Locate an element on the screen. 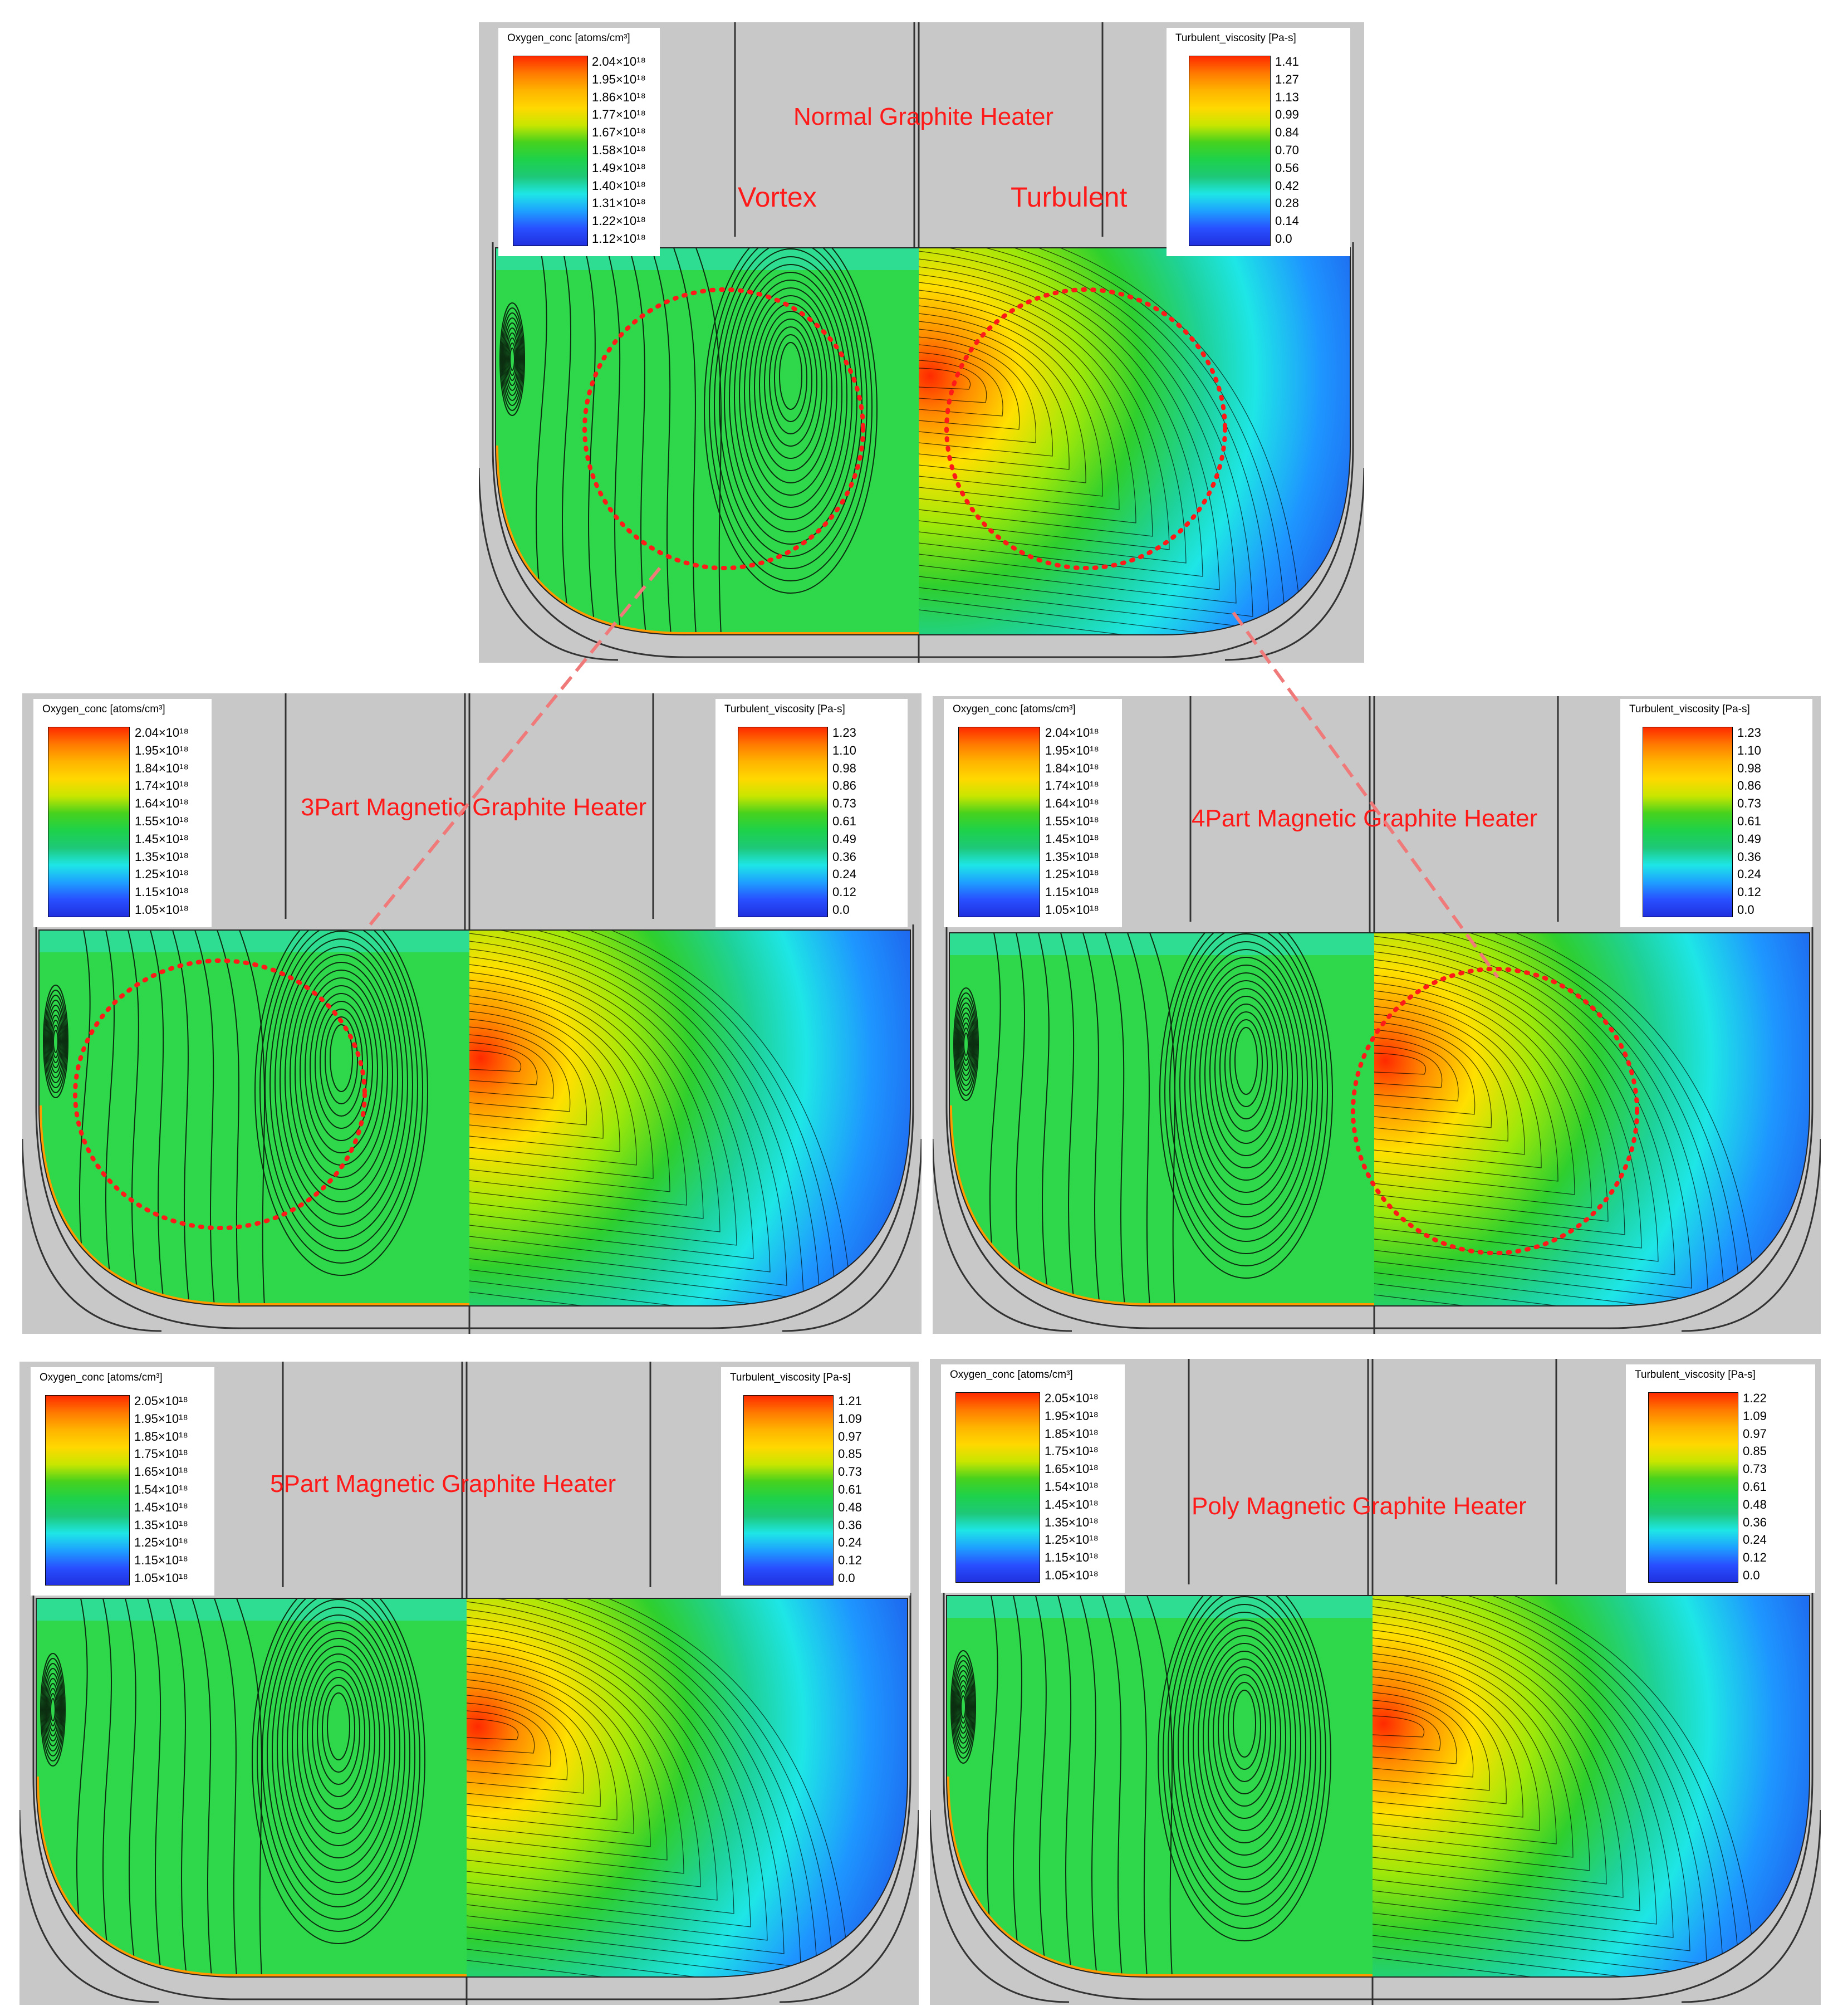  viscosity-field is located at coordinates (687, 1788).